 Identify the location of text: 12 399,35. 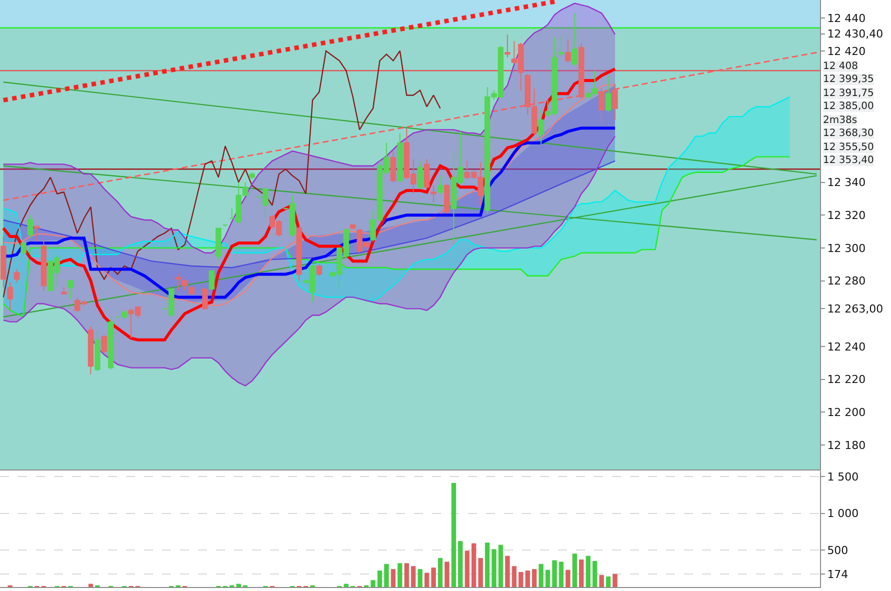
(848, 79).